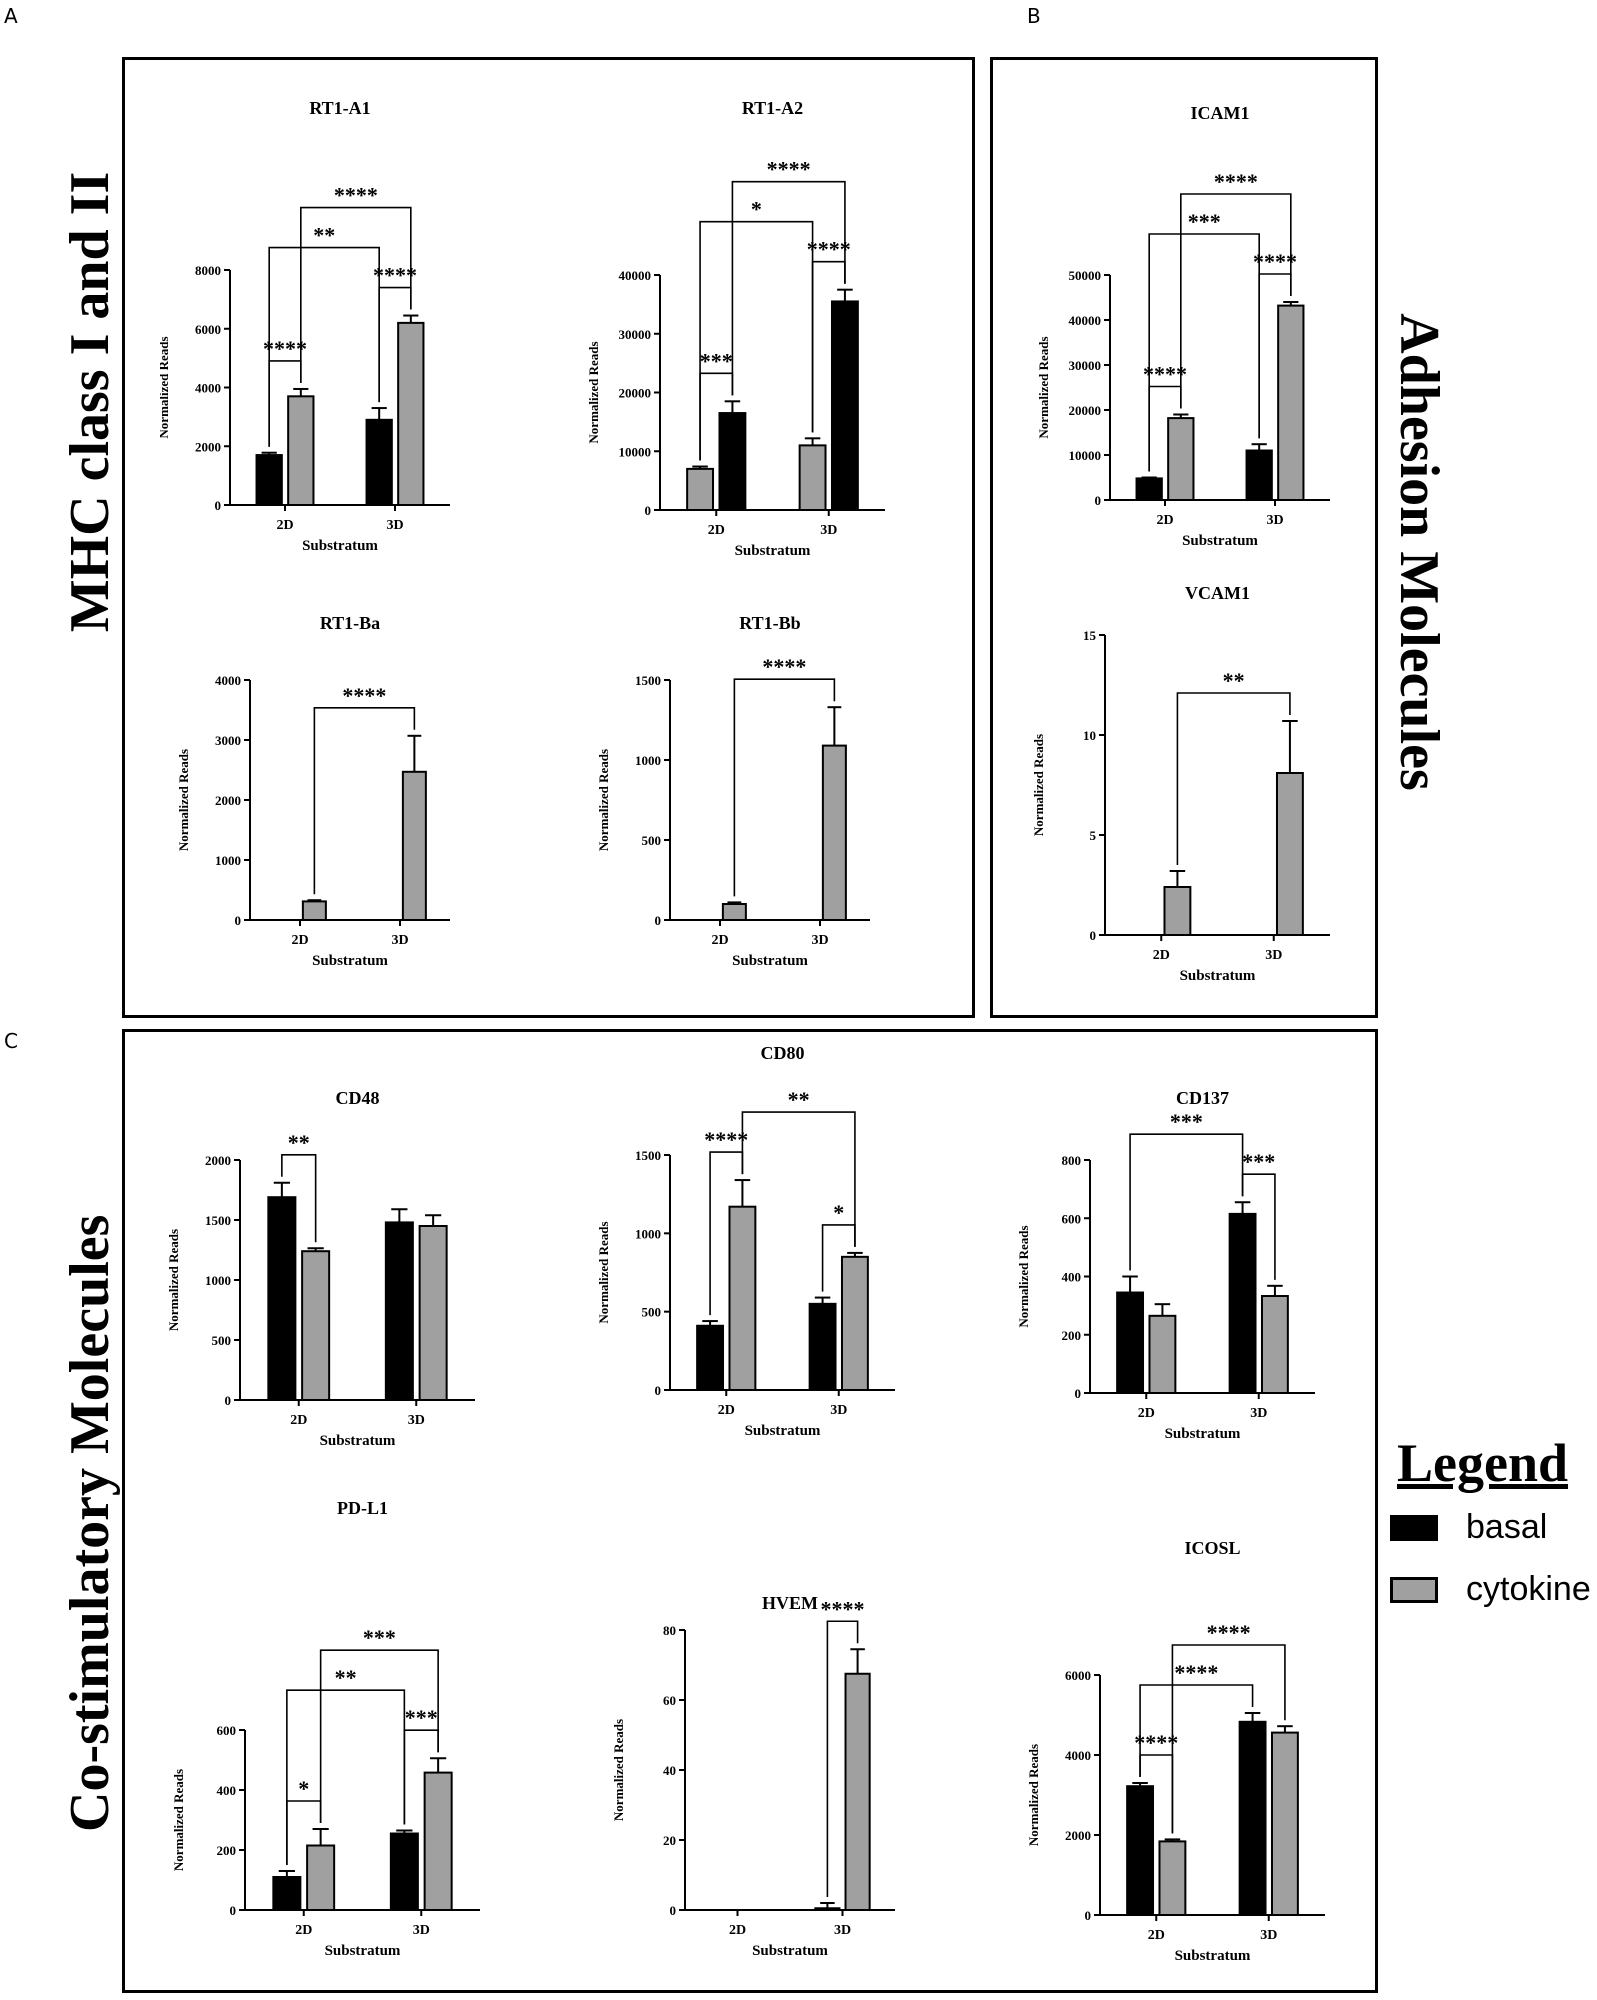 The height and width of the screenshot is (2000, 1597). Describe the element at coordinates (1085, 455) in the screenshot. I see `icam1-y-tick-label: 10000` at that location.